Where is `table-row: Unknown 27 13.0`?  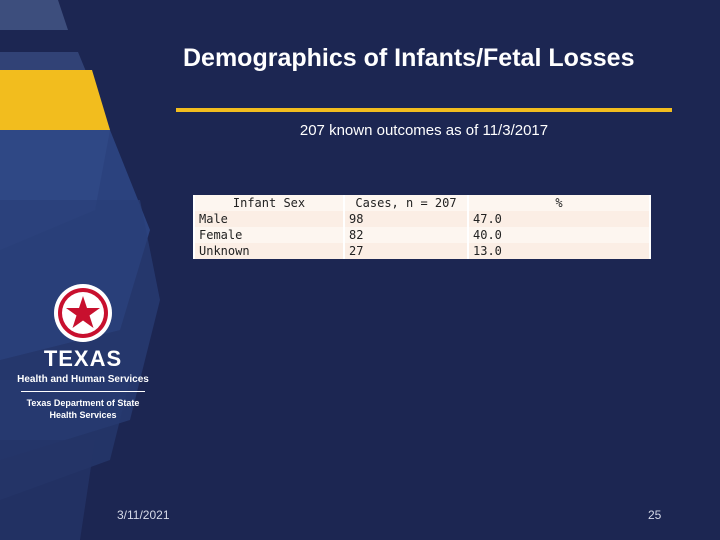
table-row: Unknown 27 13.0 is located at coordinates (422, 251).